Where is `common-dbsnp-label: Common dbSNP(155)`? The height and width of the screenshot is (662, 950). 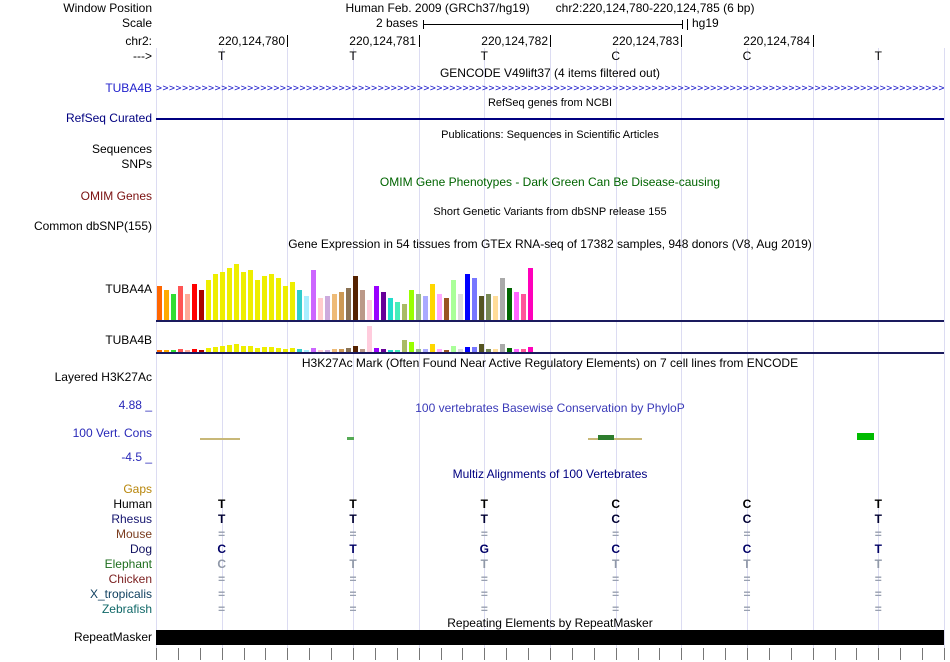
common-dbsnp-label: Common dbSNP(155) is located at coordinates (92, 226).